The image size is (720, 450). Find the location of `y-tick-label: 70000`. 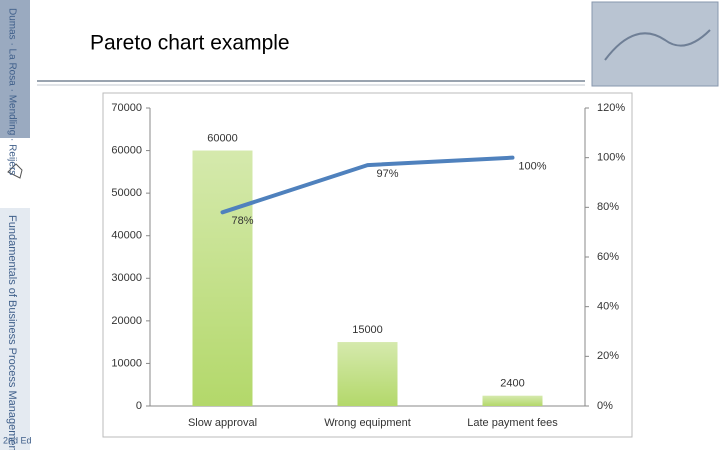

y-tick-label: 70000 is located at coordinates (126, 108).